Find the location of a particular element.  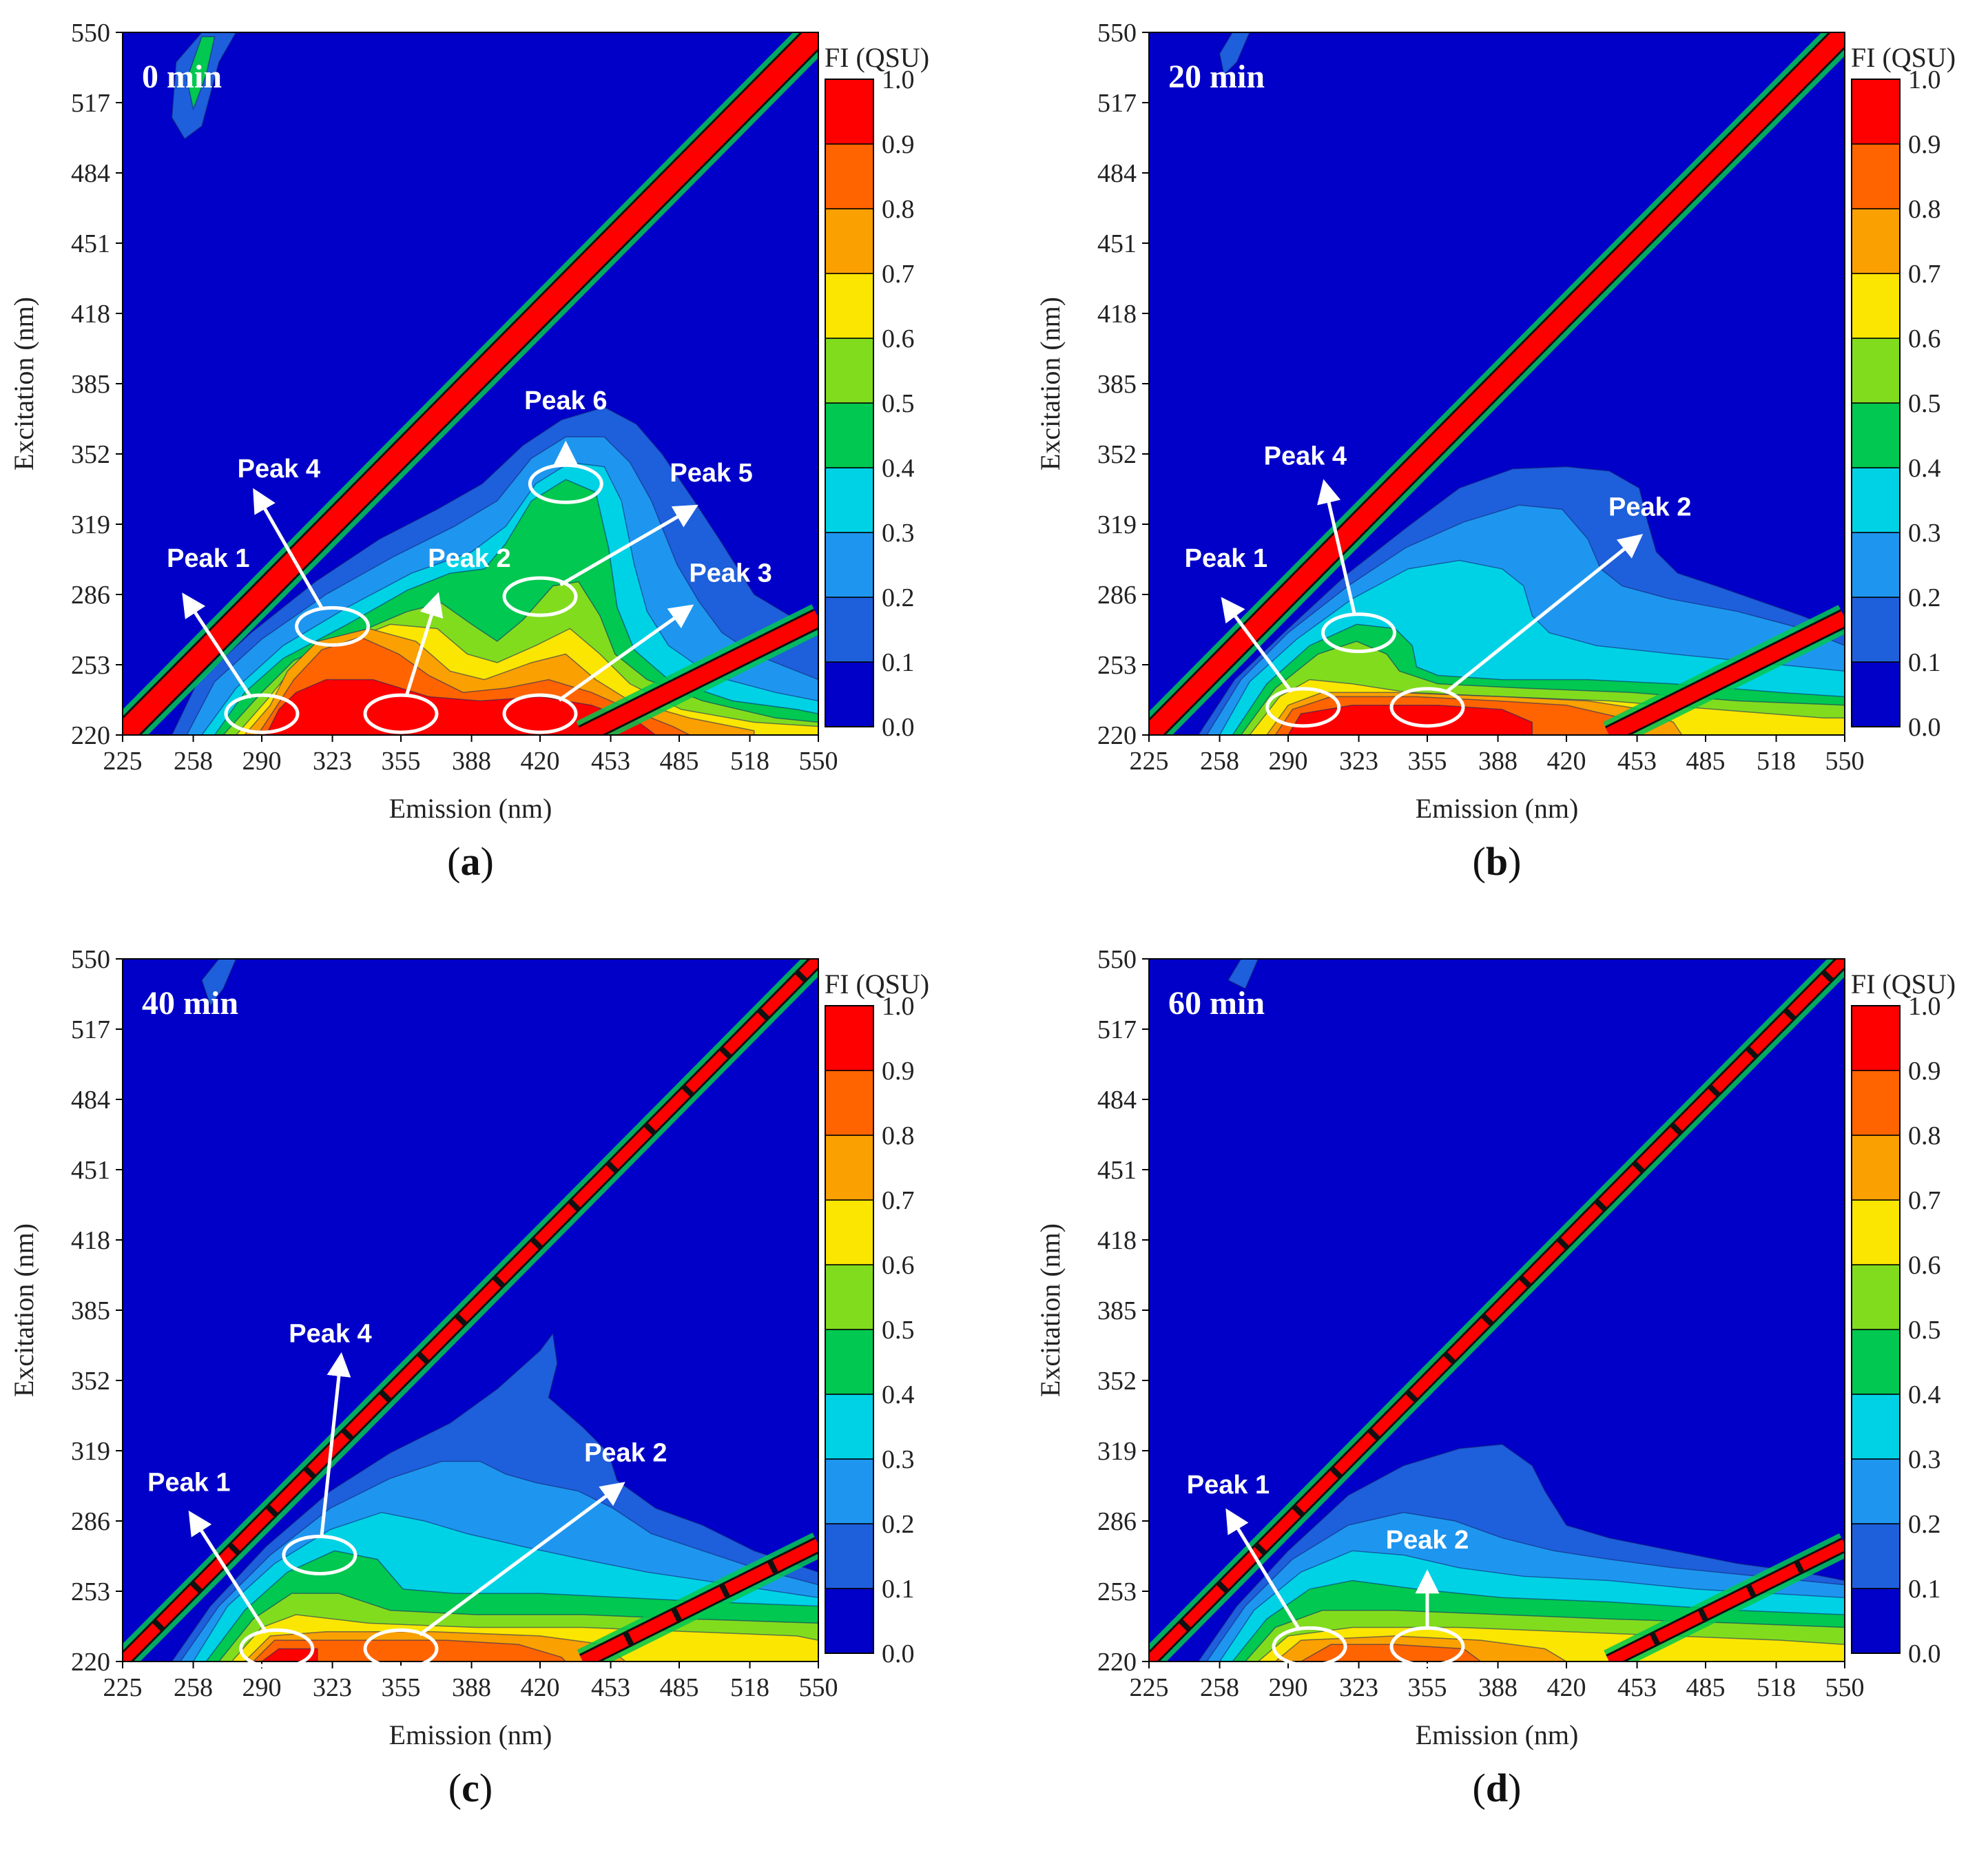

x-tick-label: 290 is located at coordinates (262, 1687).